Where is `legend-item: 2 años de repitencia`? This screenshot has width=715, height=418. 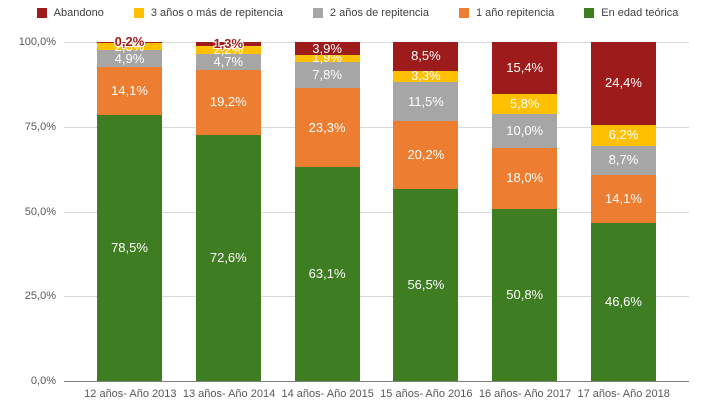 legend-item: 2 años de repitencia is located at coordinates (370, 13).